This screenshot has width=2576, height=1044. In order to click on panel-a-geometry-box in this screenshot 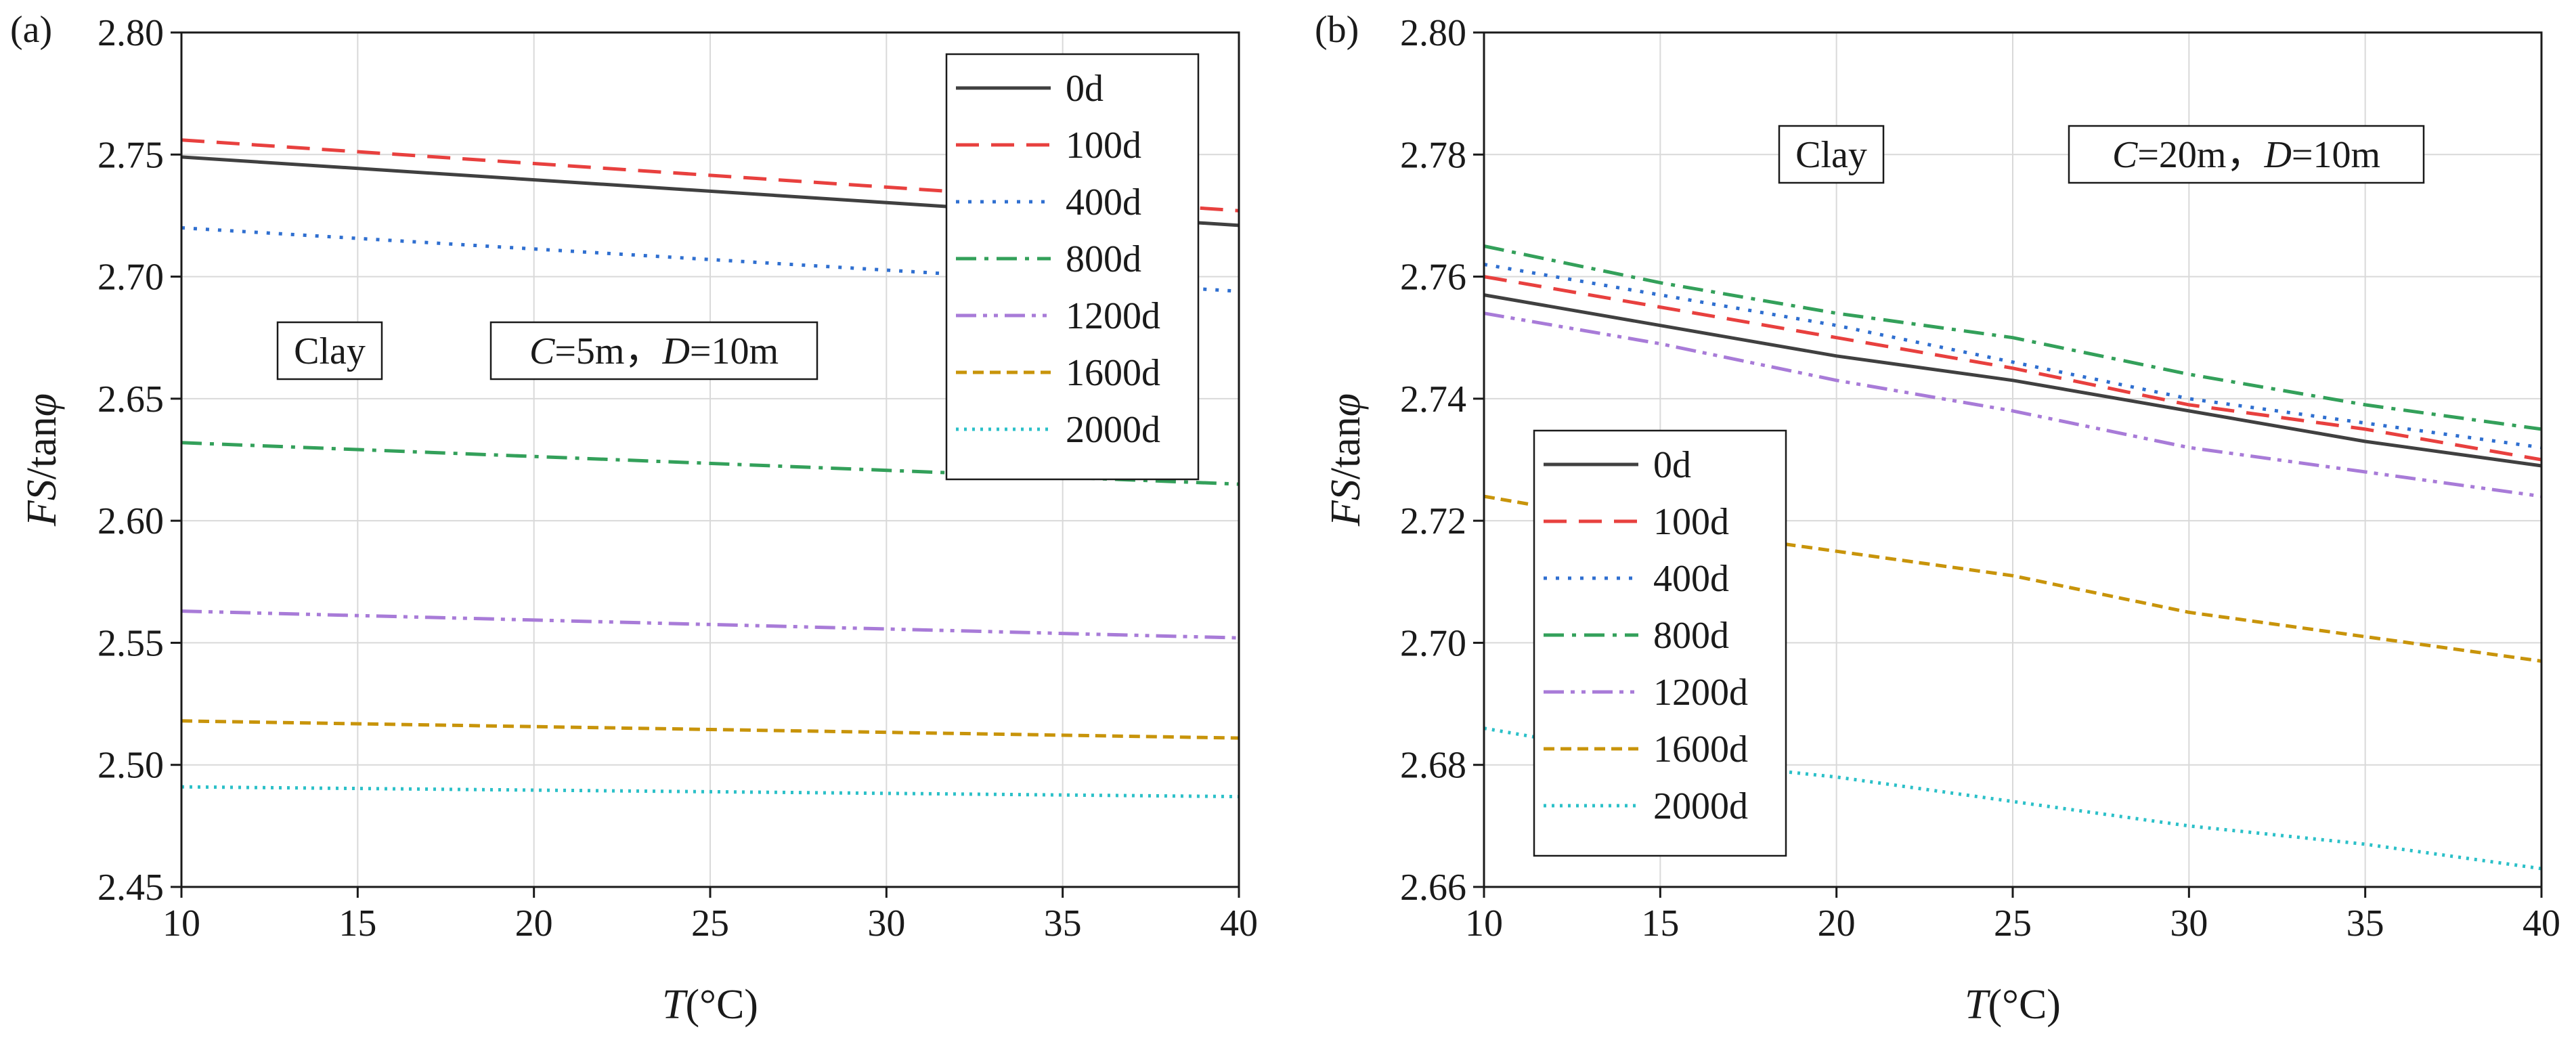, I will do `click(653, 351)`.